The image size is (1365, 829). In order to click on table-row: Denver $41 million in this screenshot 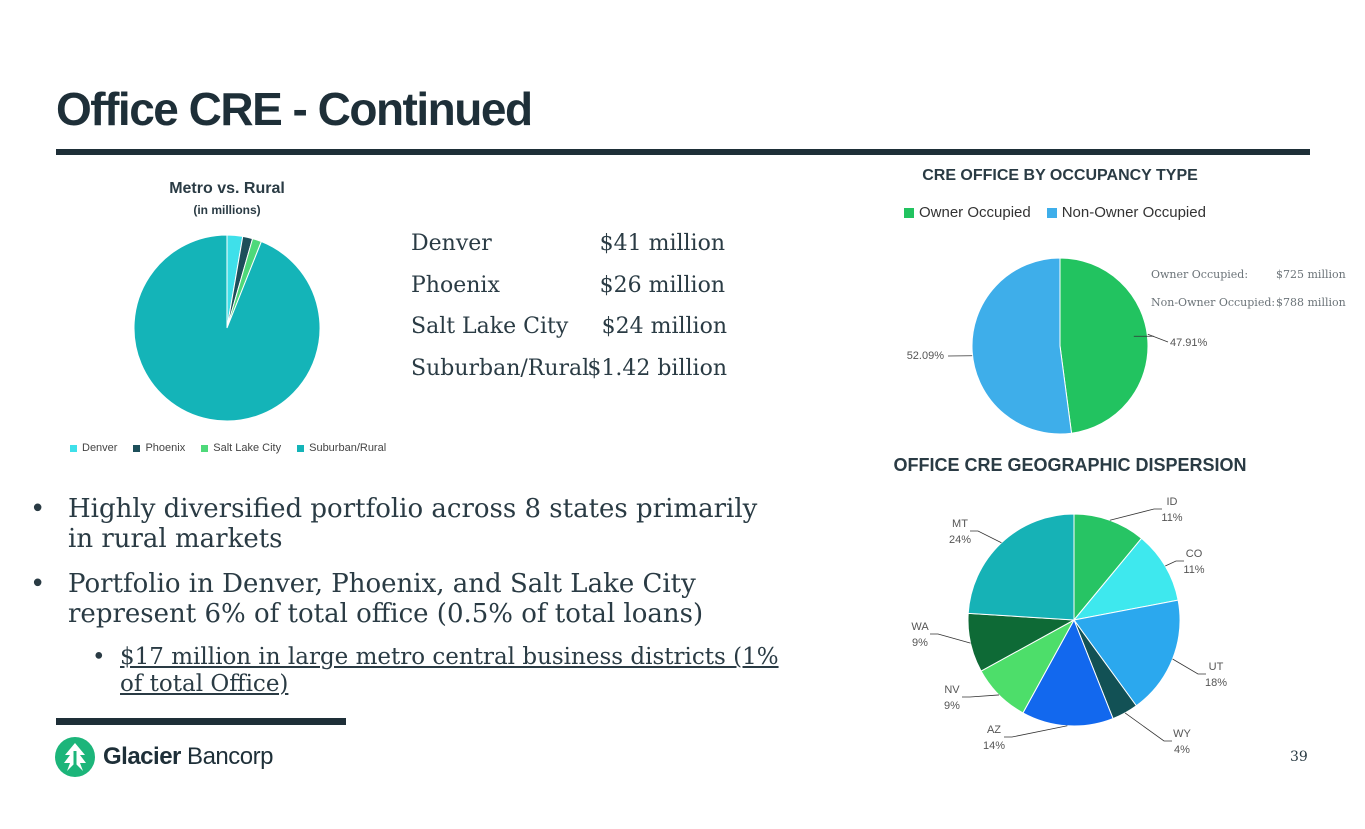, I will do `click(569, 252)`.